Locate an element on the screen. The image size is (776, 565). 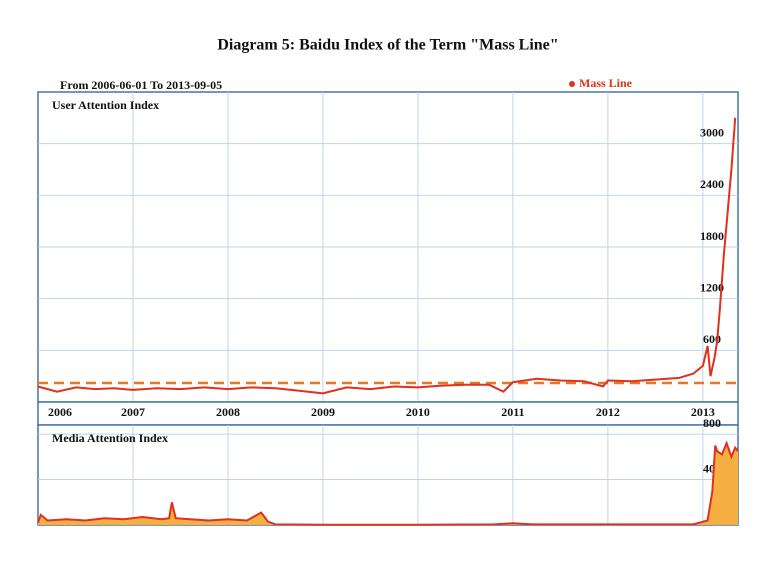
x-tick-label: 2006 is located at coordinates (60, 412).